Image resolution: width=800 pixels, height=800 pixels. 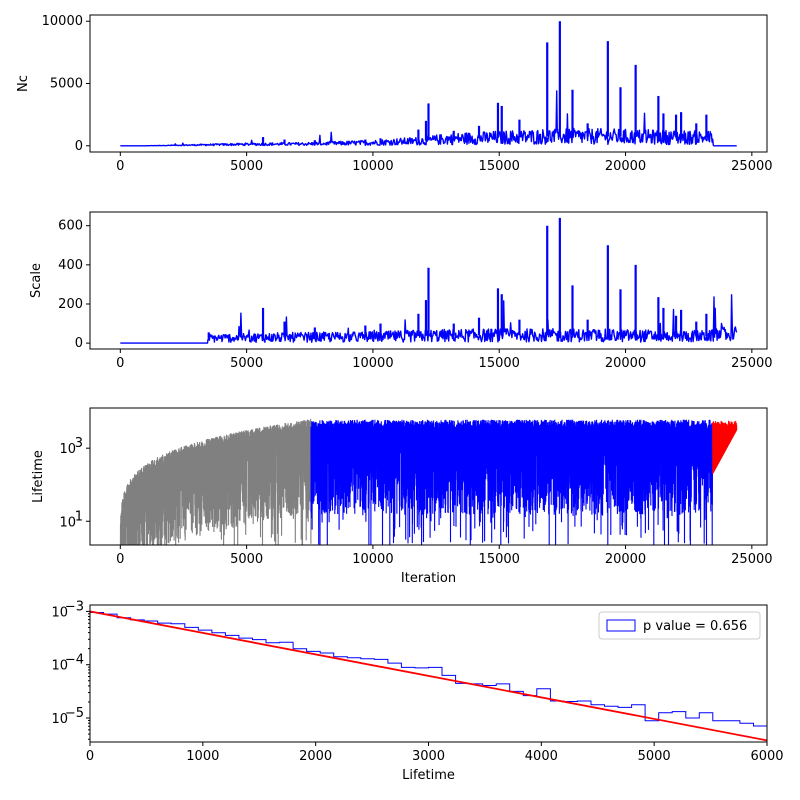 What do you see at coordinates (74, 606) in the screenshot?
I see `y-tick-exponent: −3` at bounding box center [74, 606].